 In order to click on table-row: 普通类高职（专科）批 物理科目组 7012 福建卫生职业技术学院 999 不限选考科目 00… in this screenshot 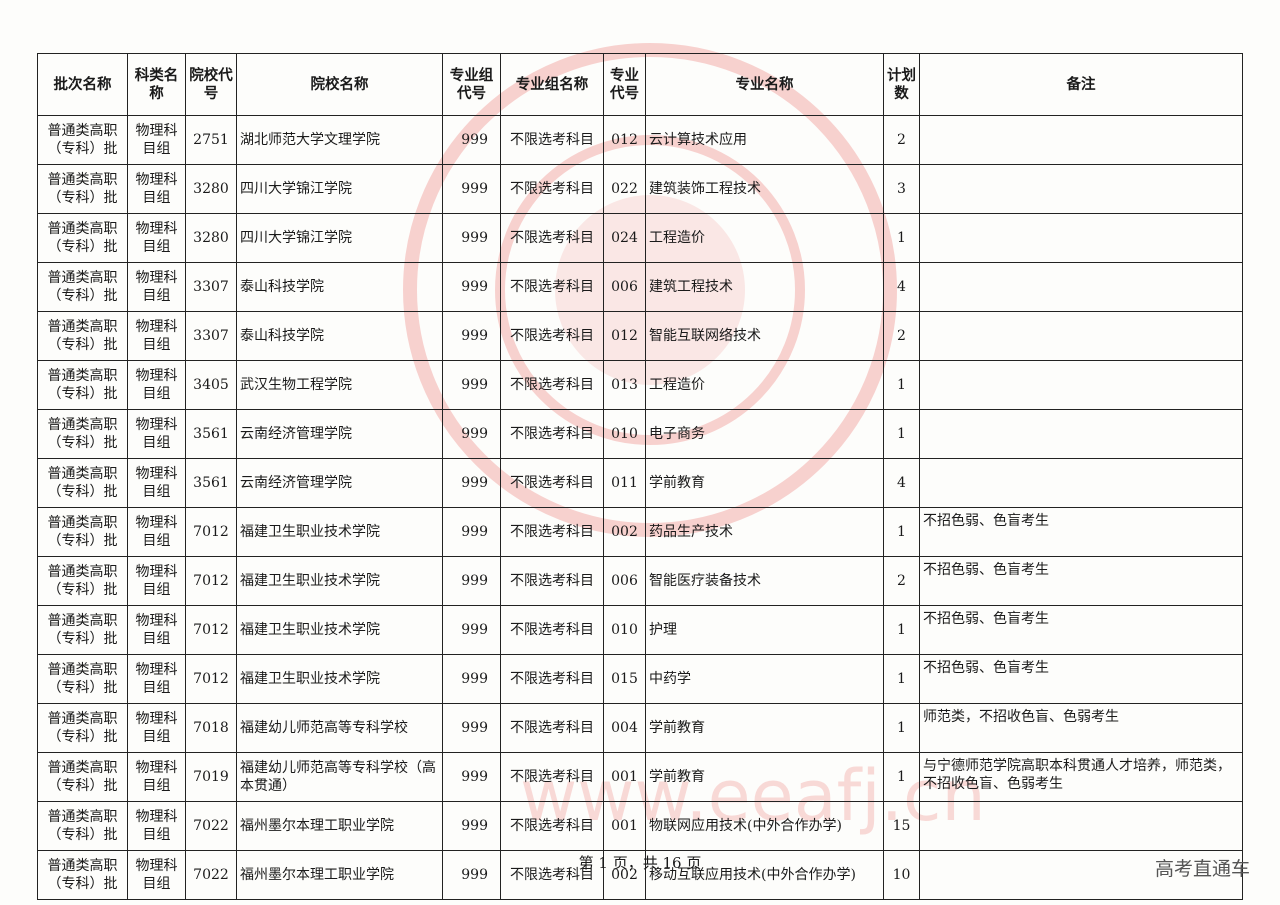, I will do `click(640, 581)`.